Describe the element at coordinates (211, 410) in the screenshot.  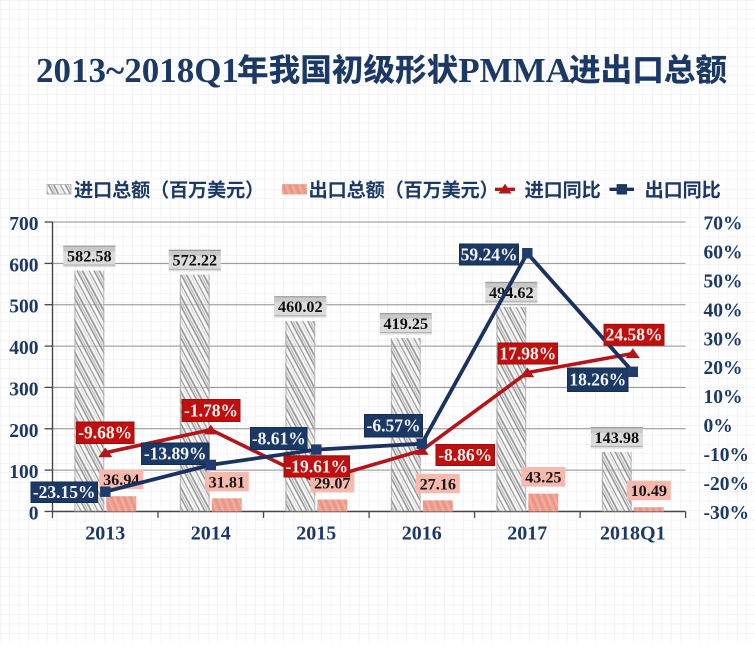
I see `svg-text: -1.78%` at that location.